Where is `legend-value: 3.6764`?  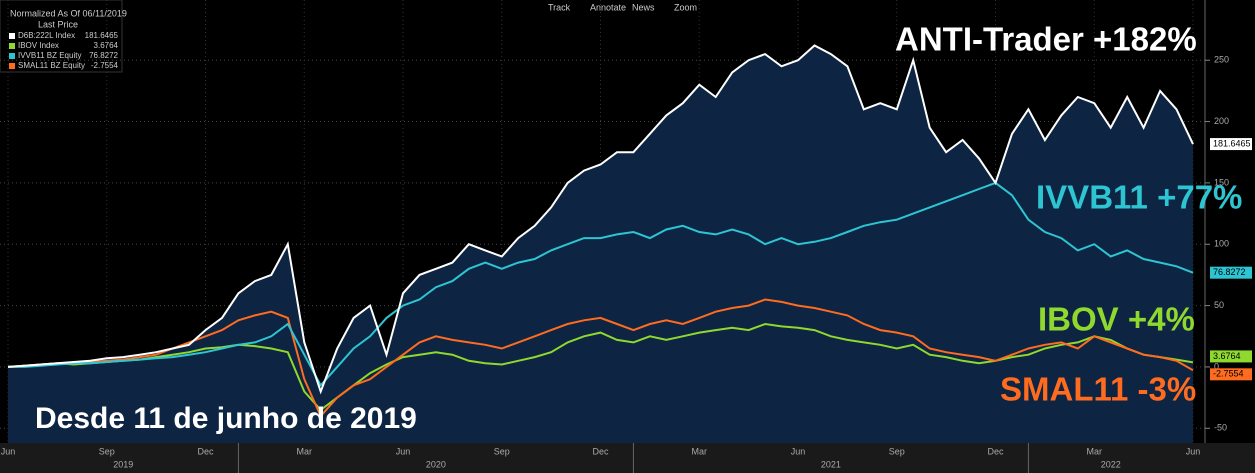 legend-value: 3.6764 is located at coordinates (106, 45).